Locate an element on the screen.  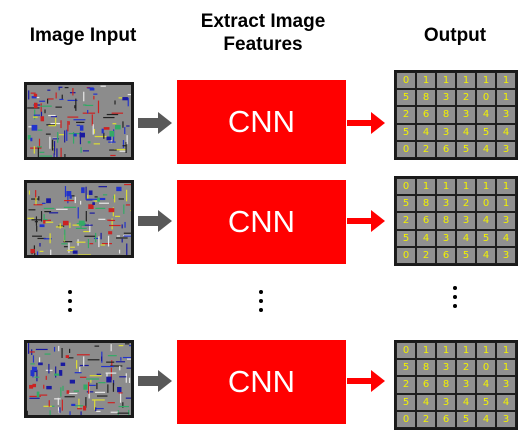
extract-header-line1: Extract Image is located at coordinates (263, 21).